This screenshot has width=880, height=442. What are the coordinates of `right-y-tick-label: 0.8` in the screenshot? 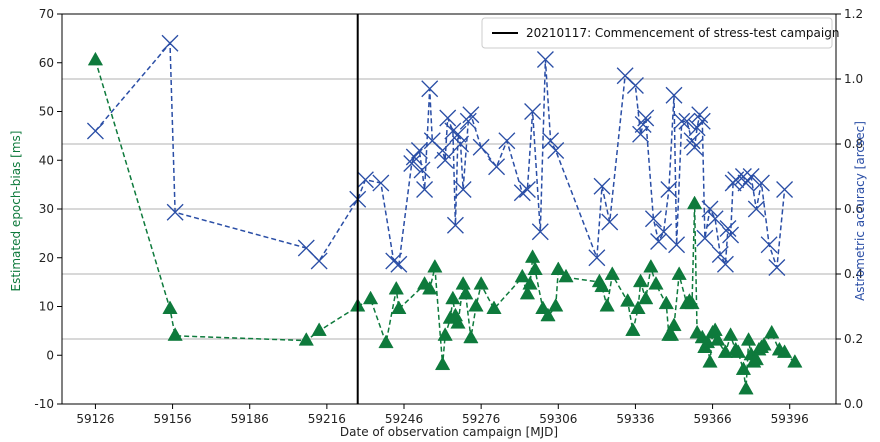 It's located at (853, 144).